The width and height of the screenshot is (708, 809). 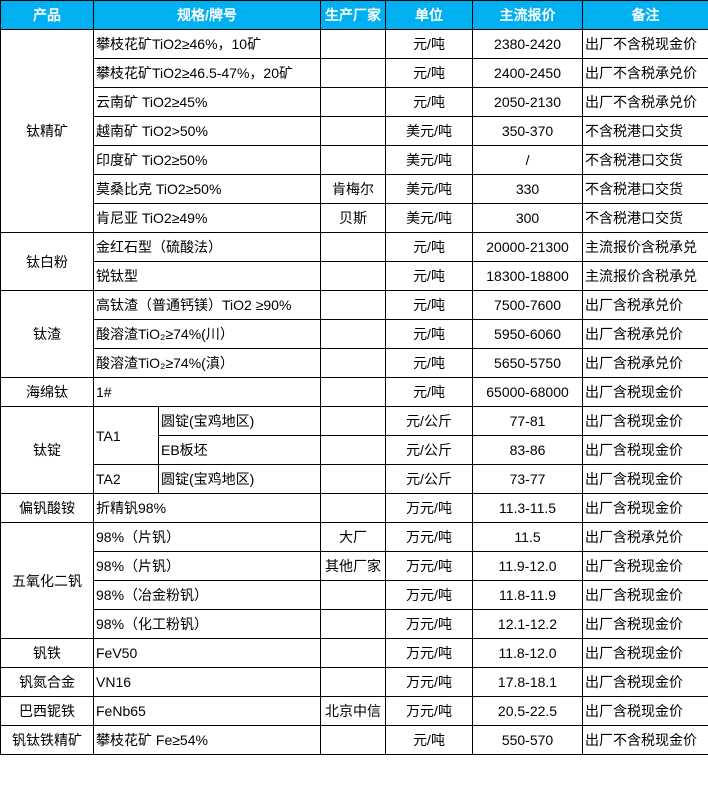 What do you see at coordinates (47, 711) in the screenshot?
I see `product-cell: 巴西铌铁` at bounding box center [47, 711].